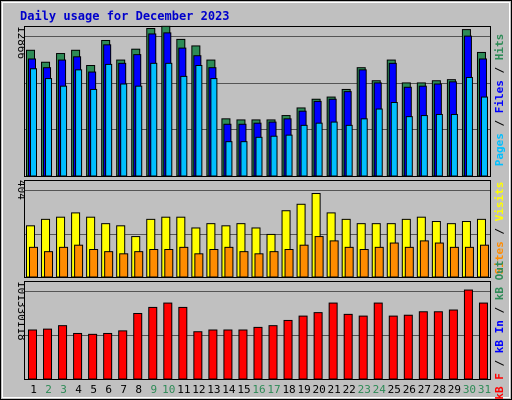 The height and width of the screenshot is (400, 512). Describe the element at coordinates (258, 389) in the screenshot. I see `day-label-16: 16` at that location.